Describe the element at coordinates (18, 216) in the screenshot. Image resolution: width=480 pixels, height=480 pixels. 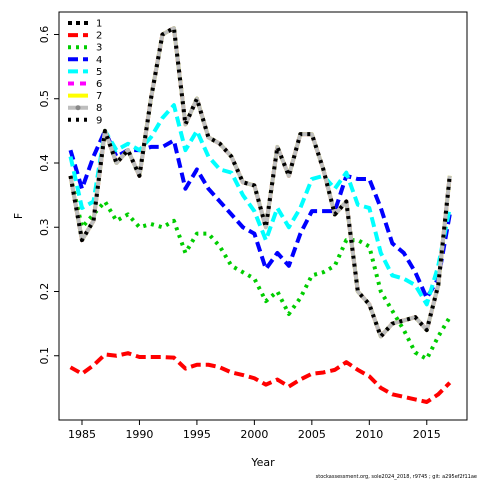
I see `y-axis-title: F` at that location.